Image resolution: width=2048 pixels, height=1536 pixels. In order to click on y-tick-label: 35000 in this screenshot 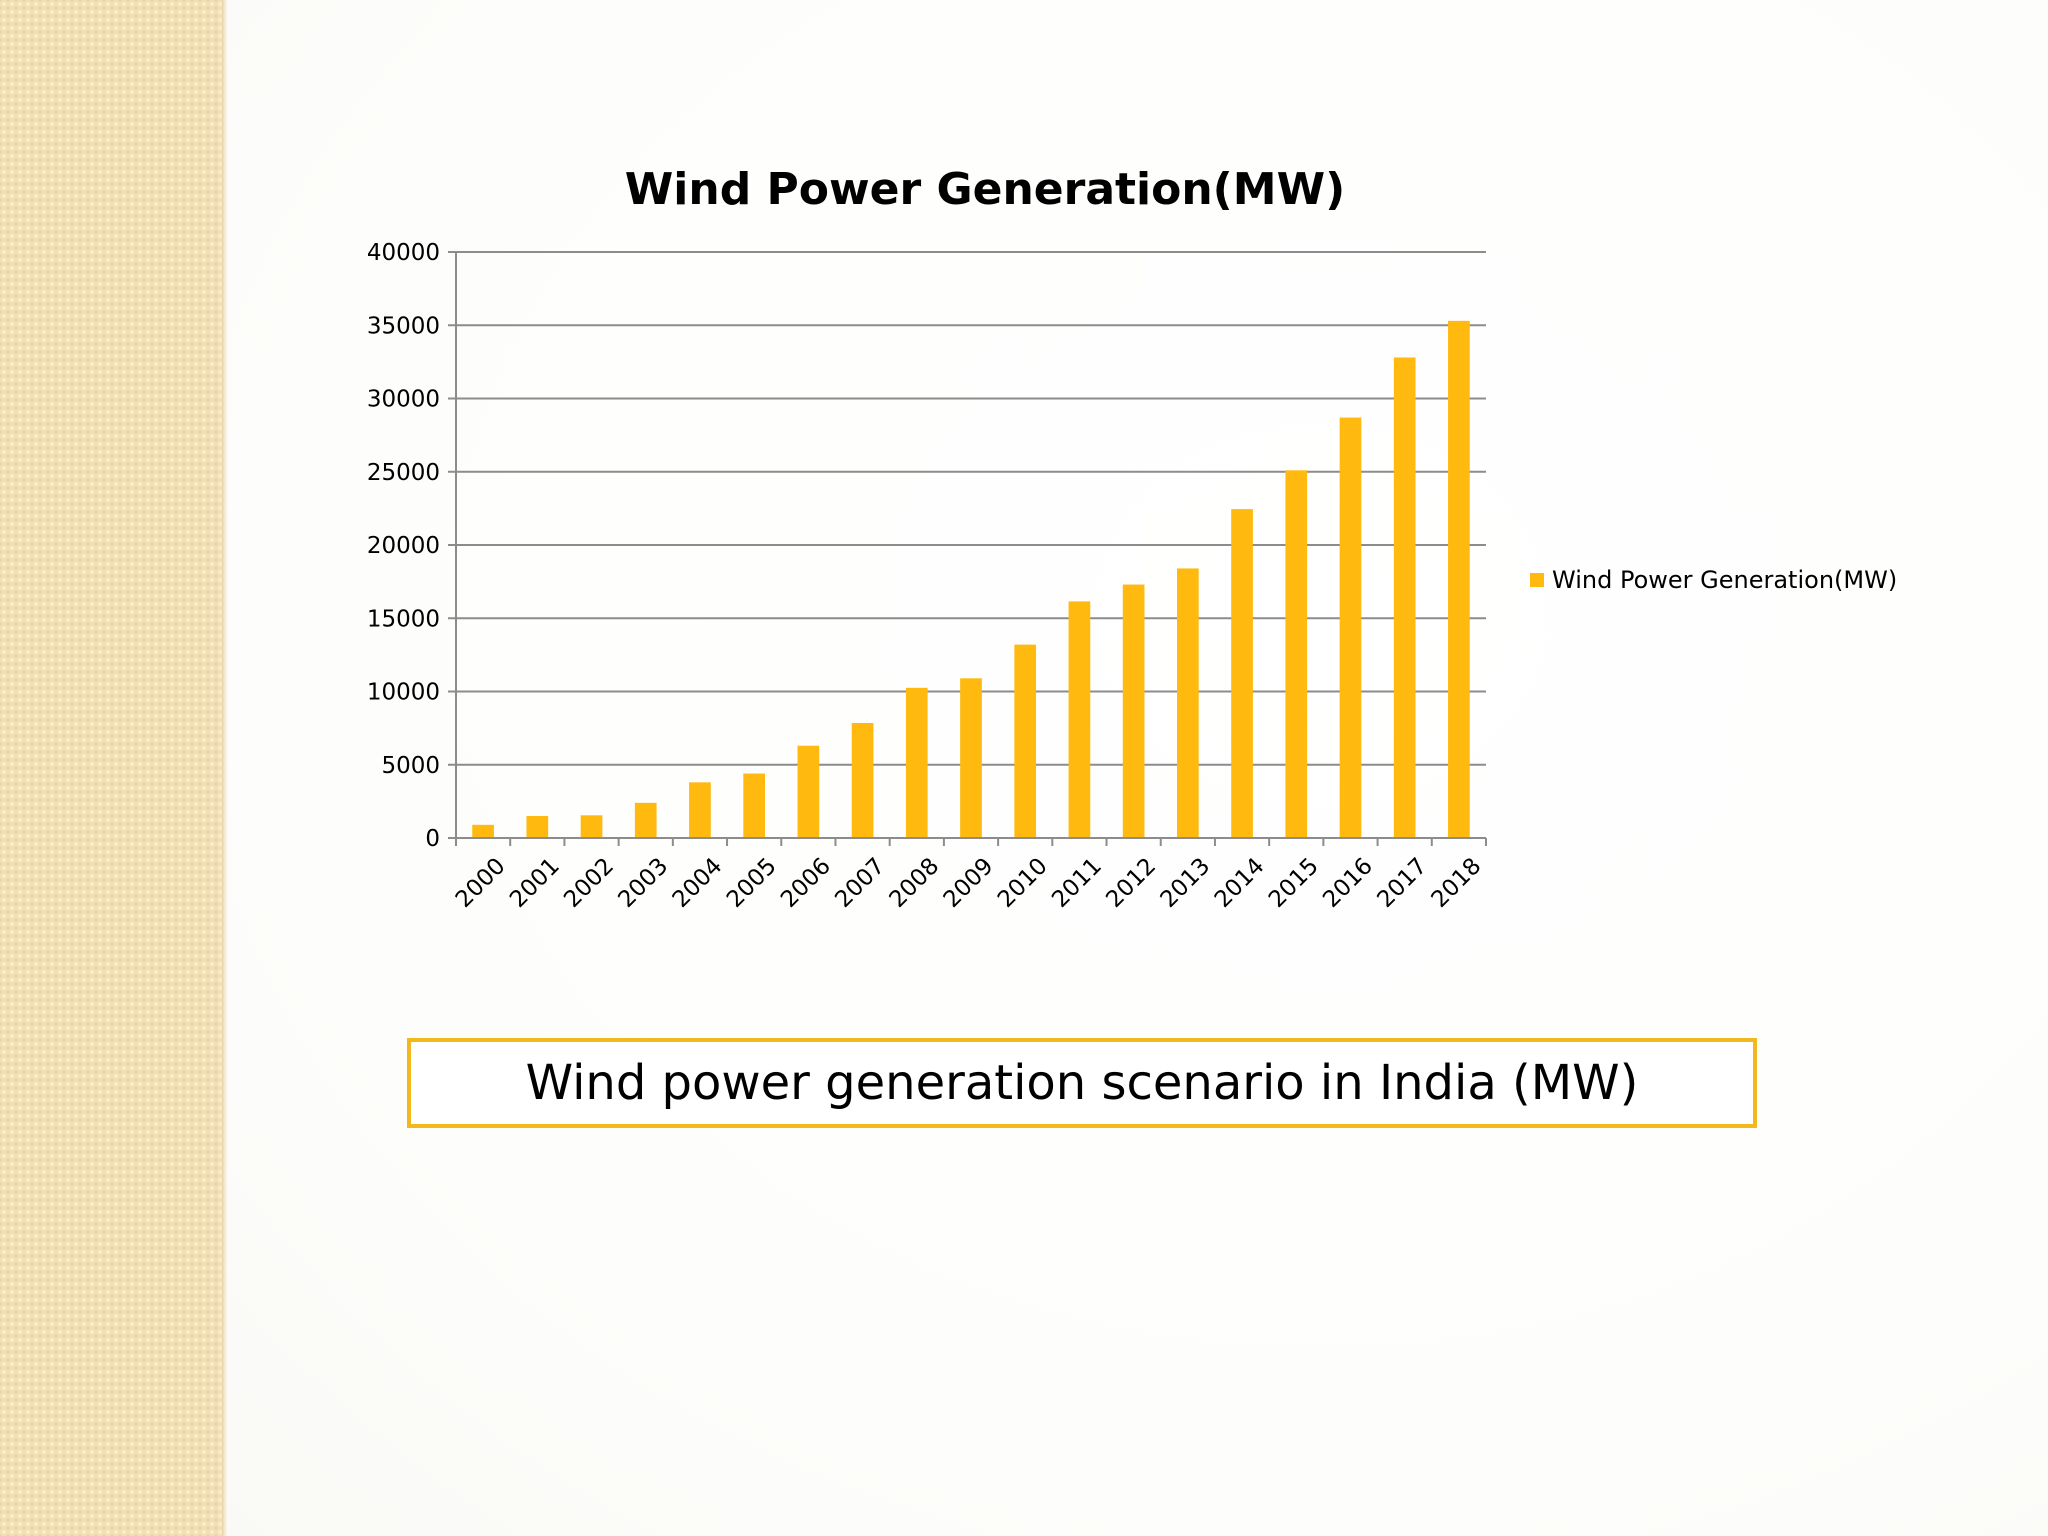, I will do `click(403, 326)`.